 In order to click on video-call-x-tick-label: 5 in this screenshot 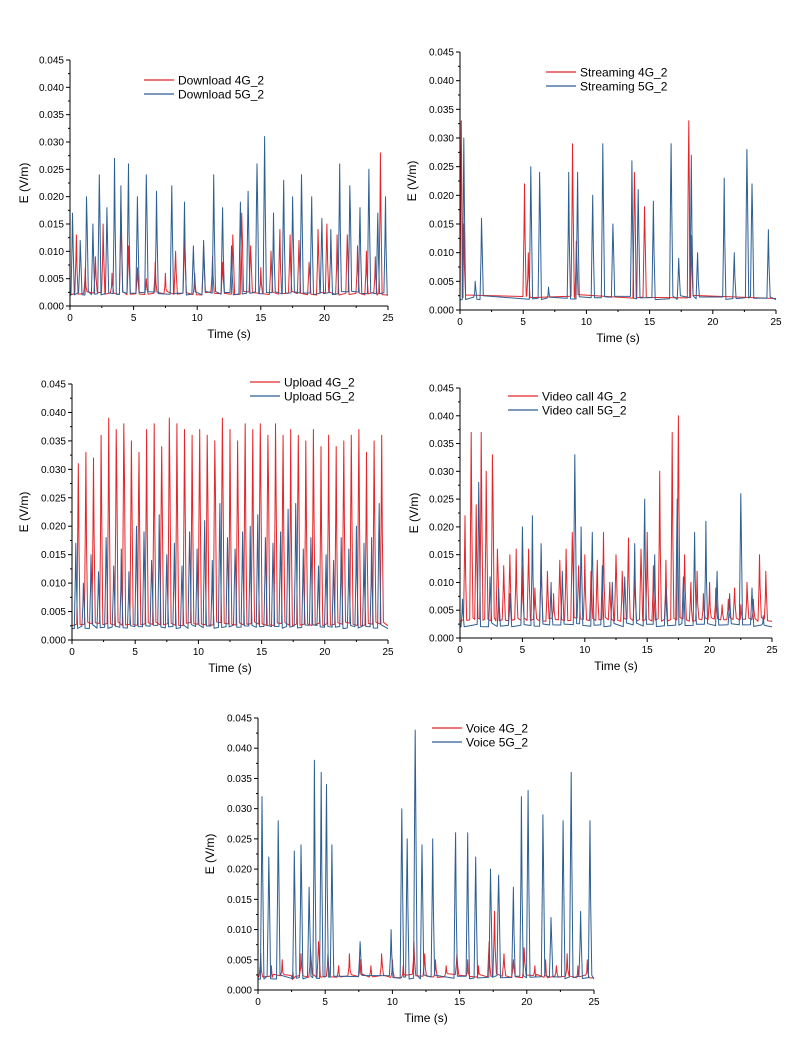, I will do `click(523, 650)`.